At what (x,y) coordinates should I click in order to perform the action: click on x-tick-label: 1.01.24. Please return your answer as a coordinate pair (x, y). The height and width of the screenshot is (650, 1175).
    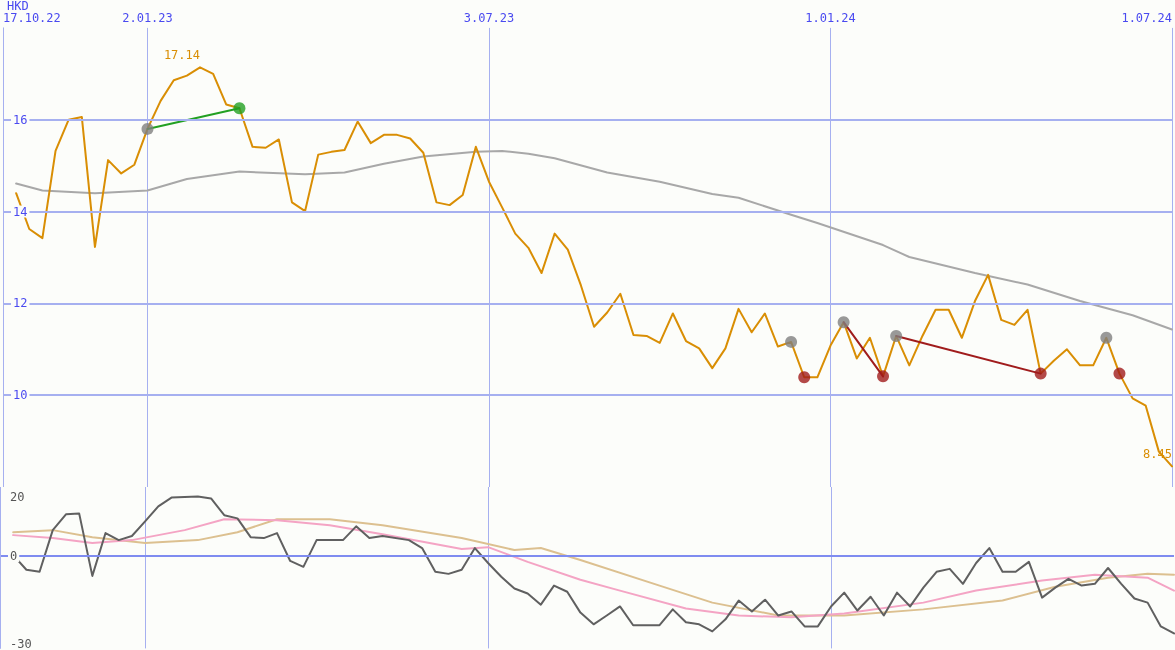
    Looking at the image, I should click on (830, 17).